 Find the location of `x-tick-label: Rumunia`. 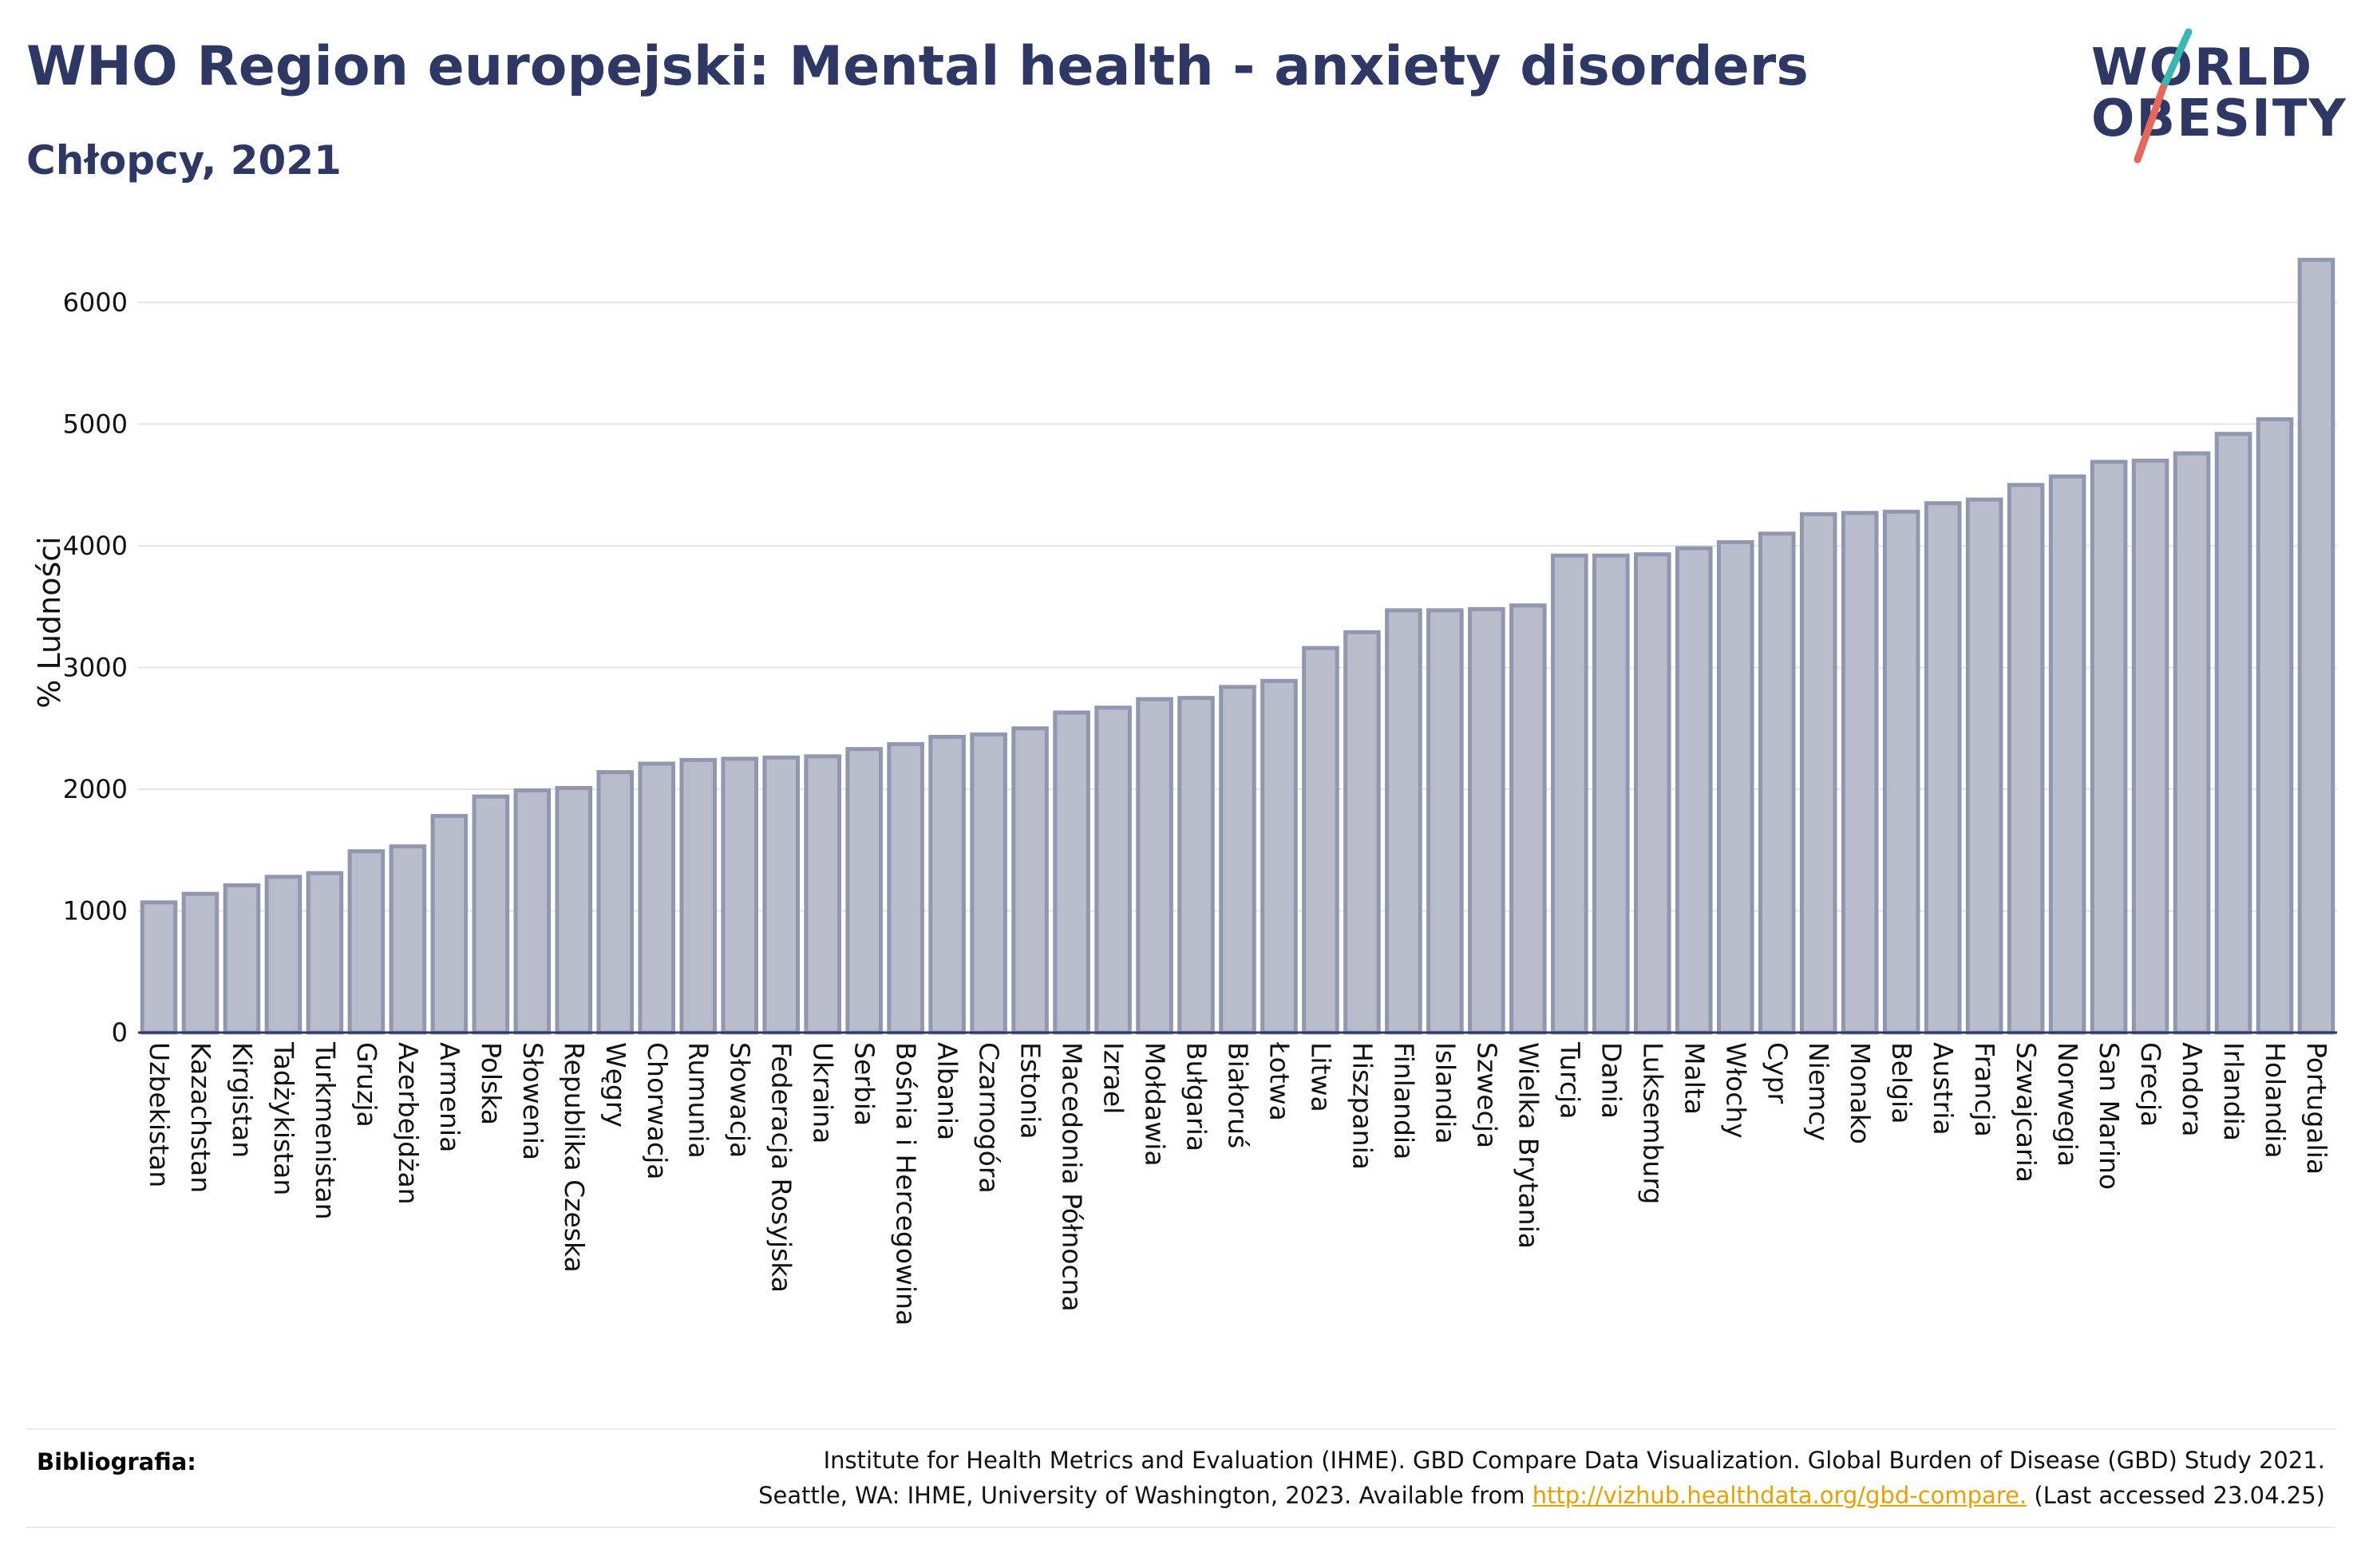

x-tick-label: Rumunia is located at coordinates (698, 1100).